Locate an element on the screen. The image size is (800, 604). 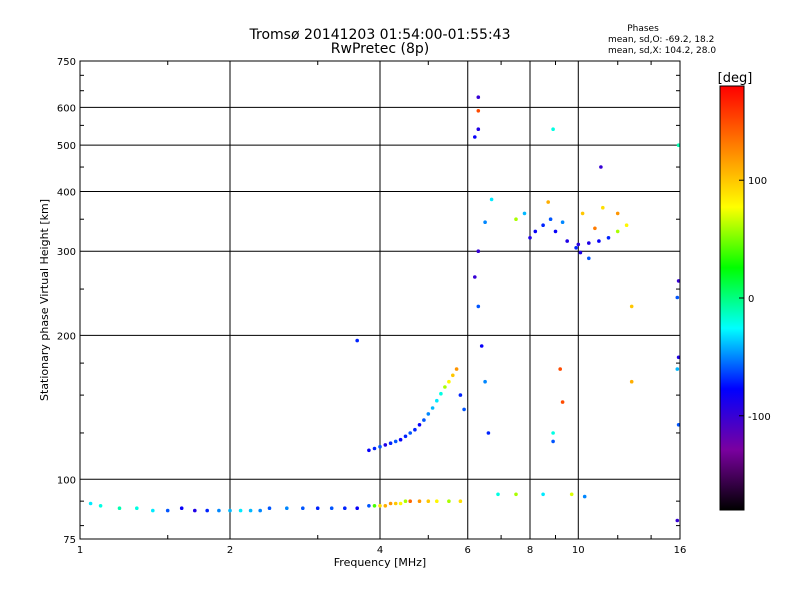
colorbar-tick-label: 0 is located at coordinates (751, 299).